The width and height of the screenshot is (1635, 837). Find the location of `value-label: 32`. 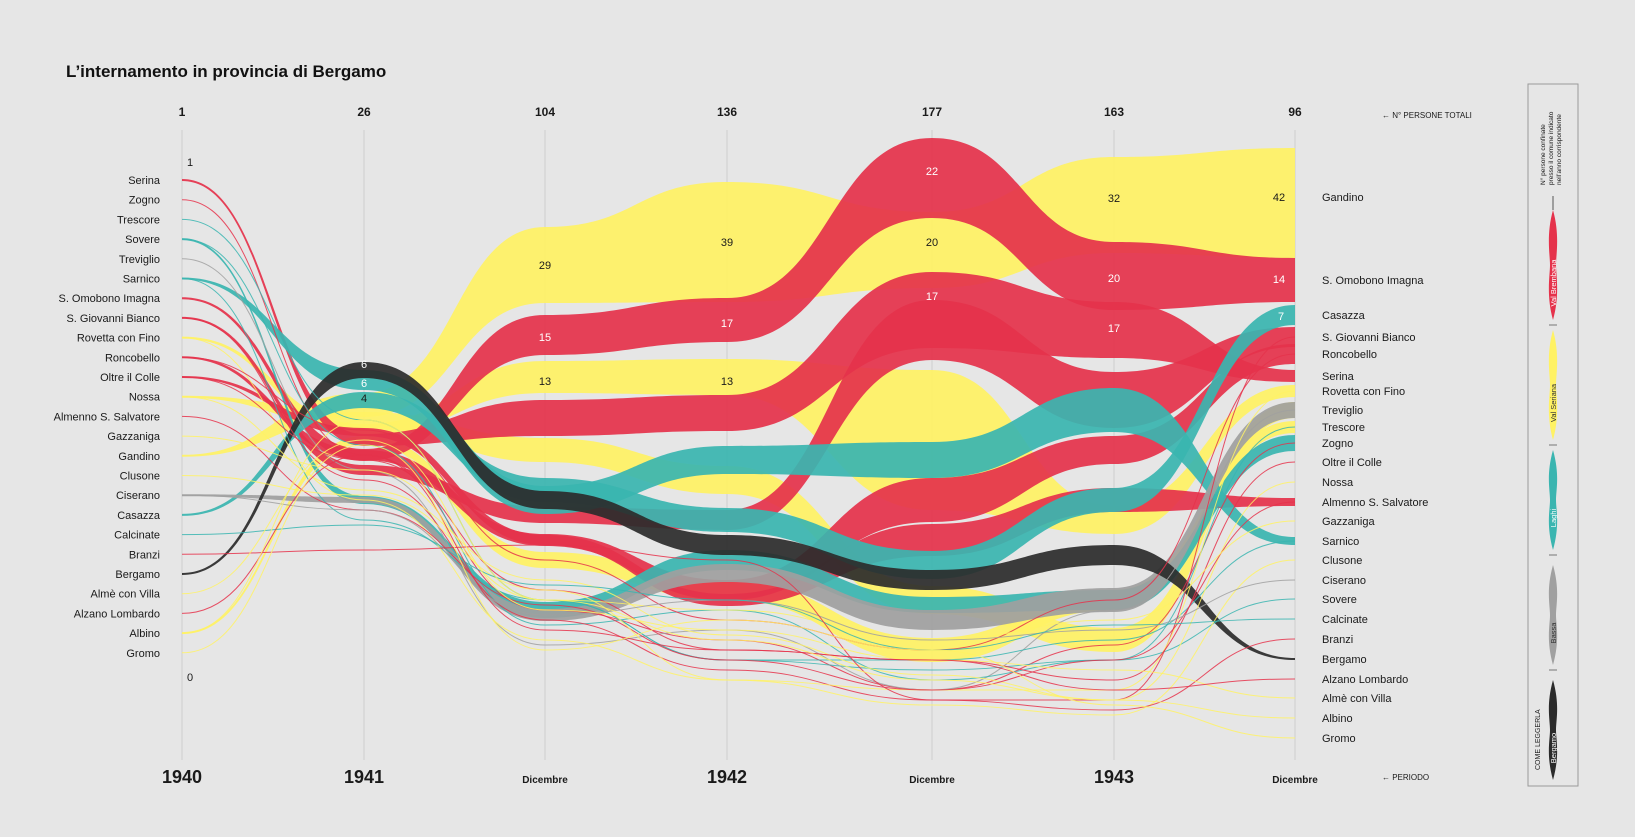

value-label: 32 is located at coordinates (1114, 199).